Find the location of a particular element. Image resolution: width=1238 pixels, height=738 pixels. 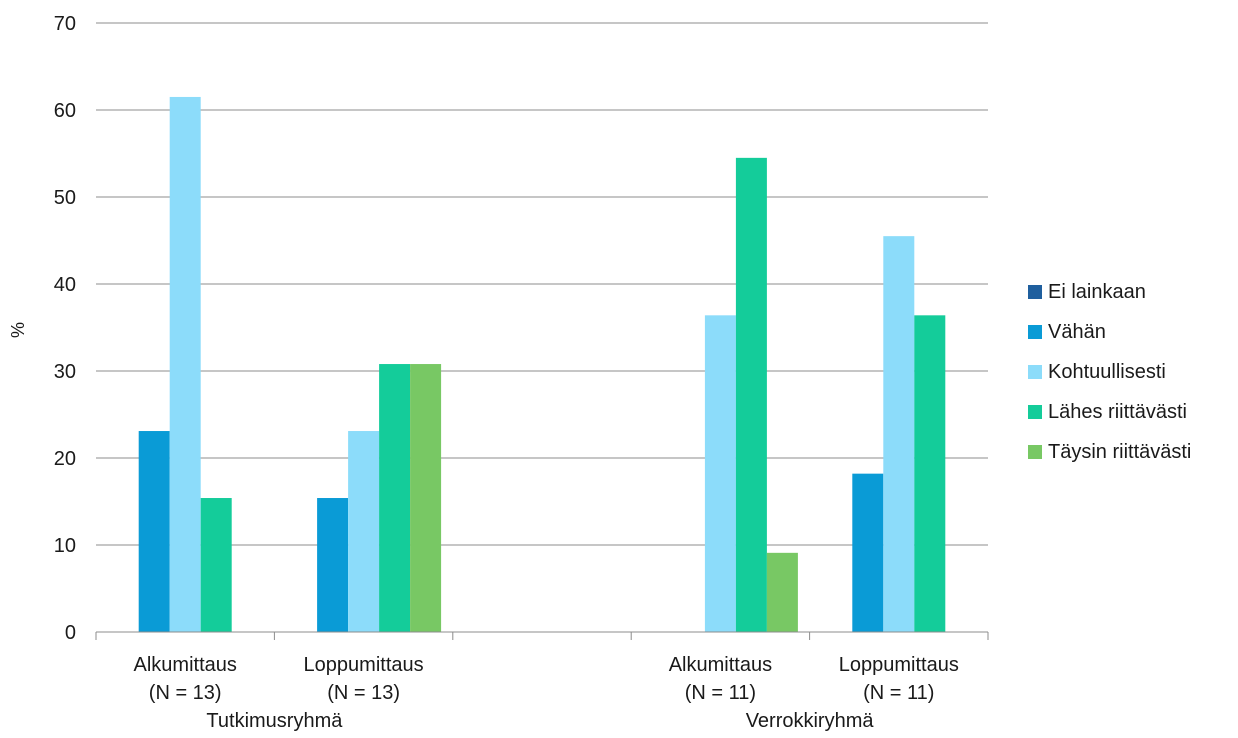

y-tick-label: 20 is located at coordinates (65, 459).